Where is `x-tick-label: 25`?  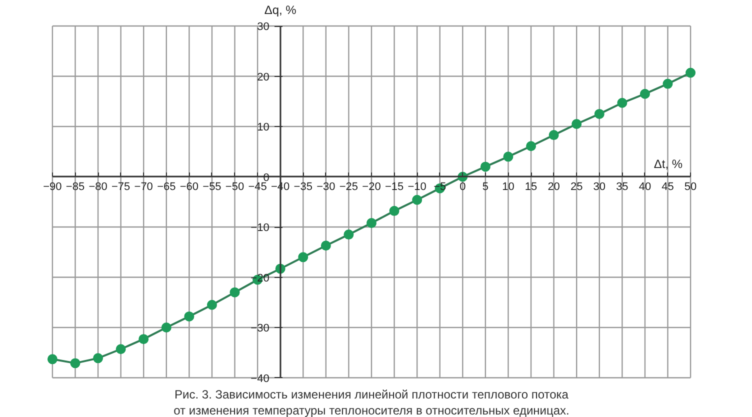
x-tick-label: 25 is located at coordinates (576, 186).